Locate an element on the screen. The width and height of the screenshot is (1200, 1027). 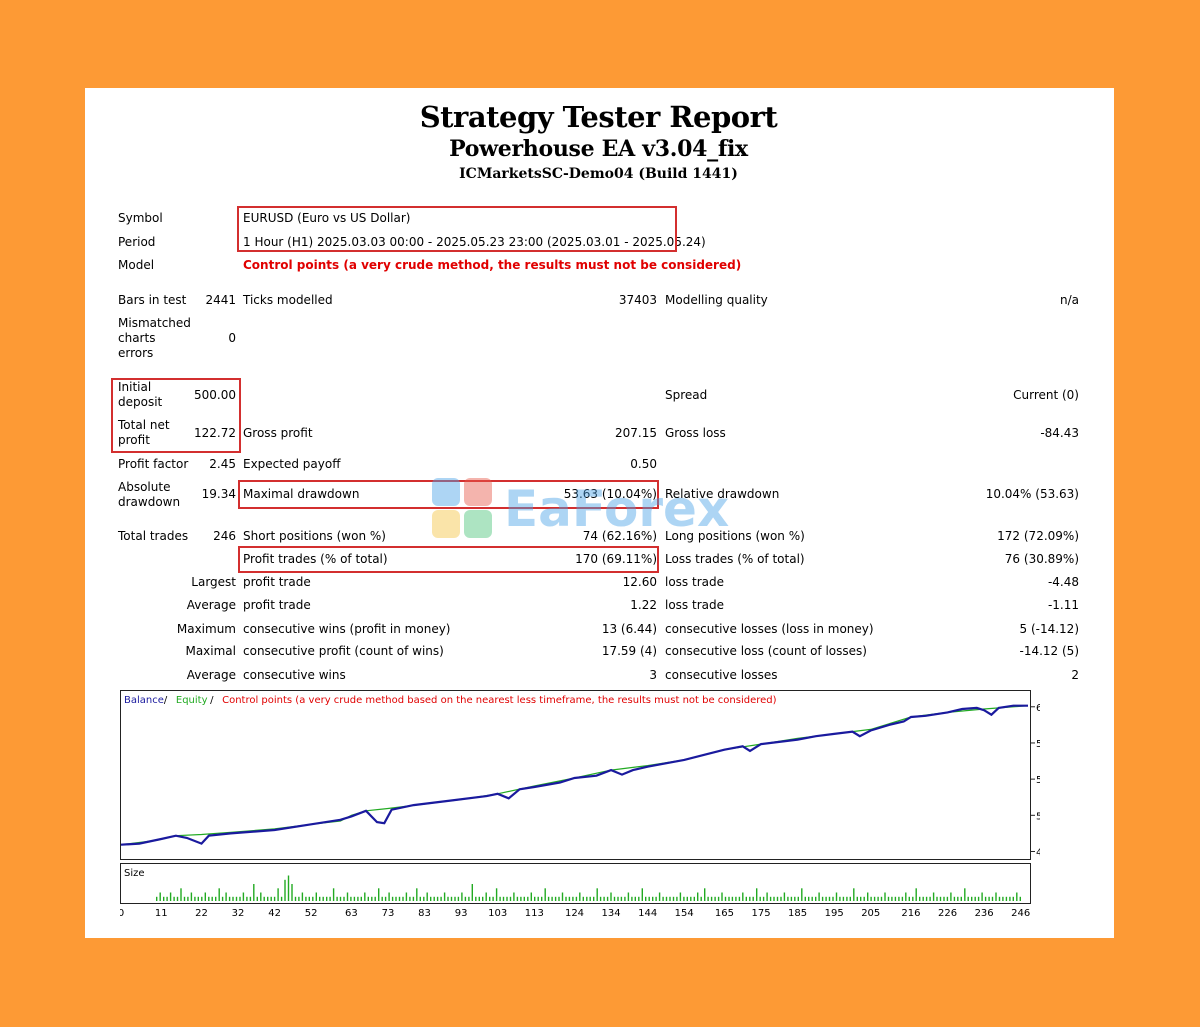
highlight-max-drawdown is located at coordinates (448, 494).